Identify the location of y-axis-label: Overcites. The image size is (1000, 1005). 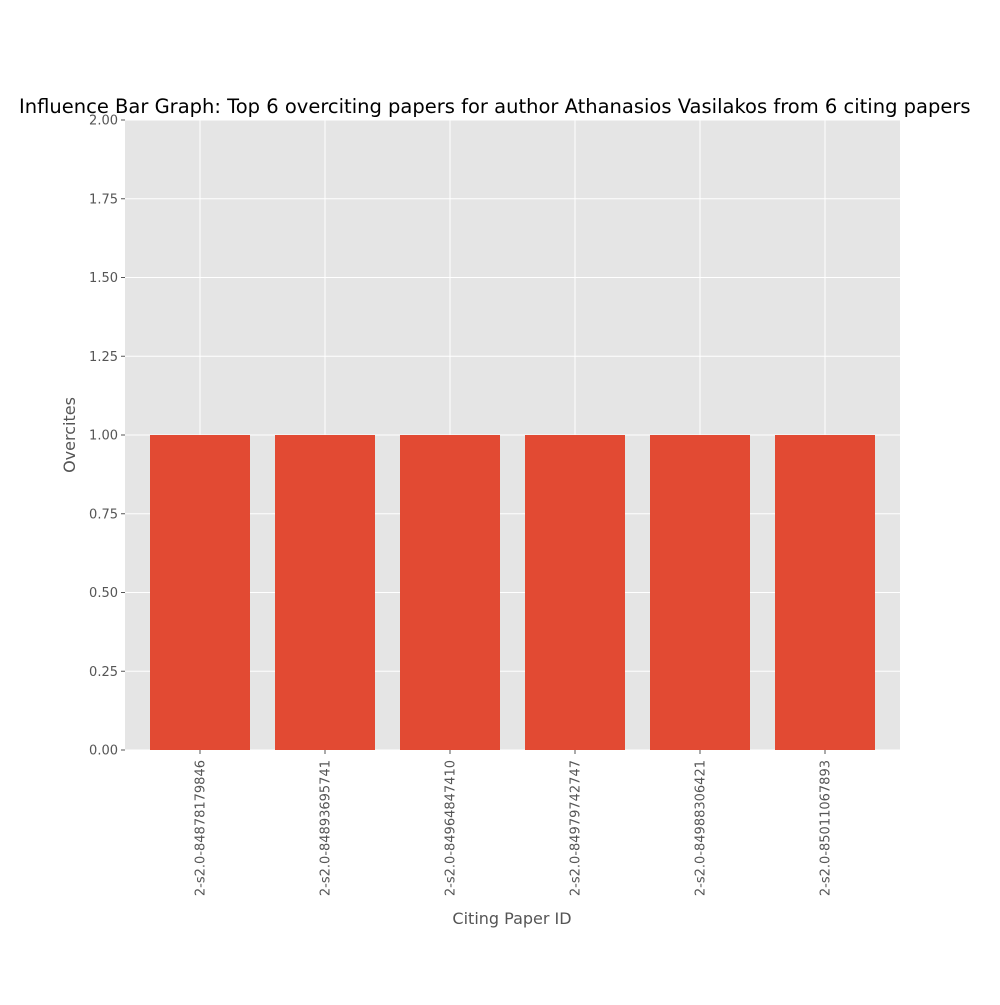
(69, 435).